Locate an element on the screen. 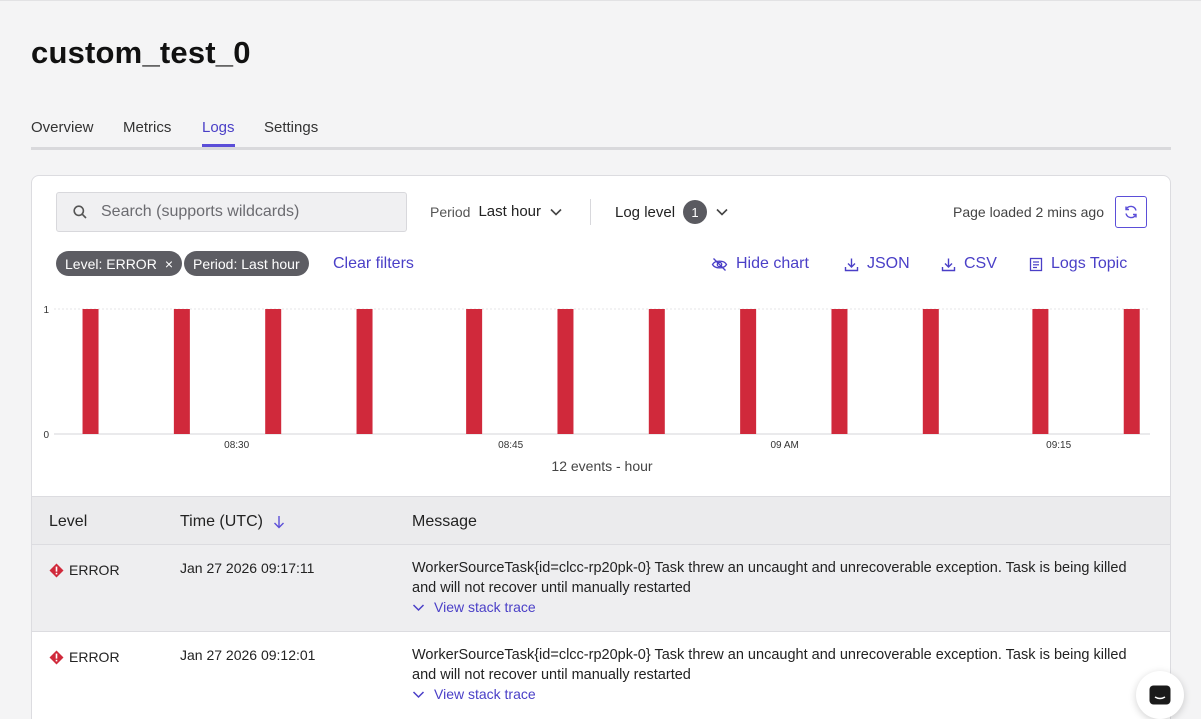 Image resolution: width=1201 pixels, height=719 pixels. table-header: Level Time (UTC) Message is located at coordinates (601, 520).